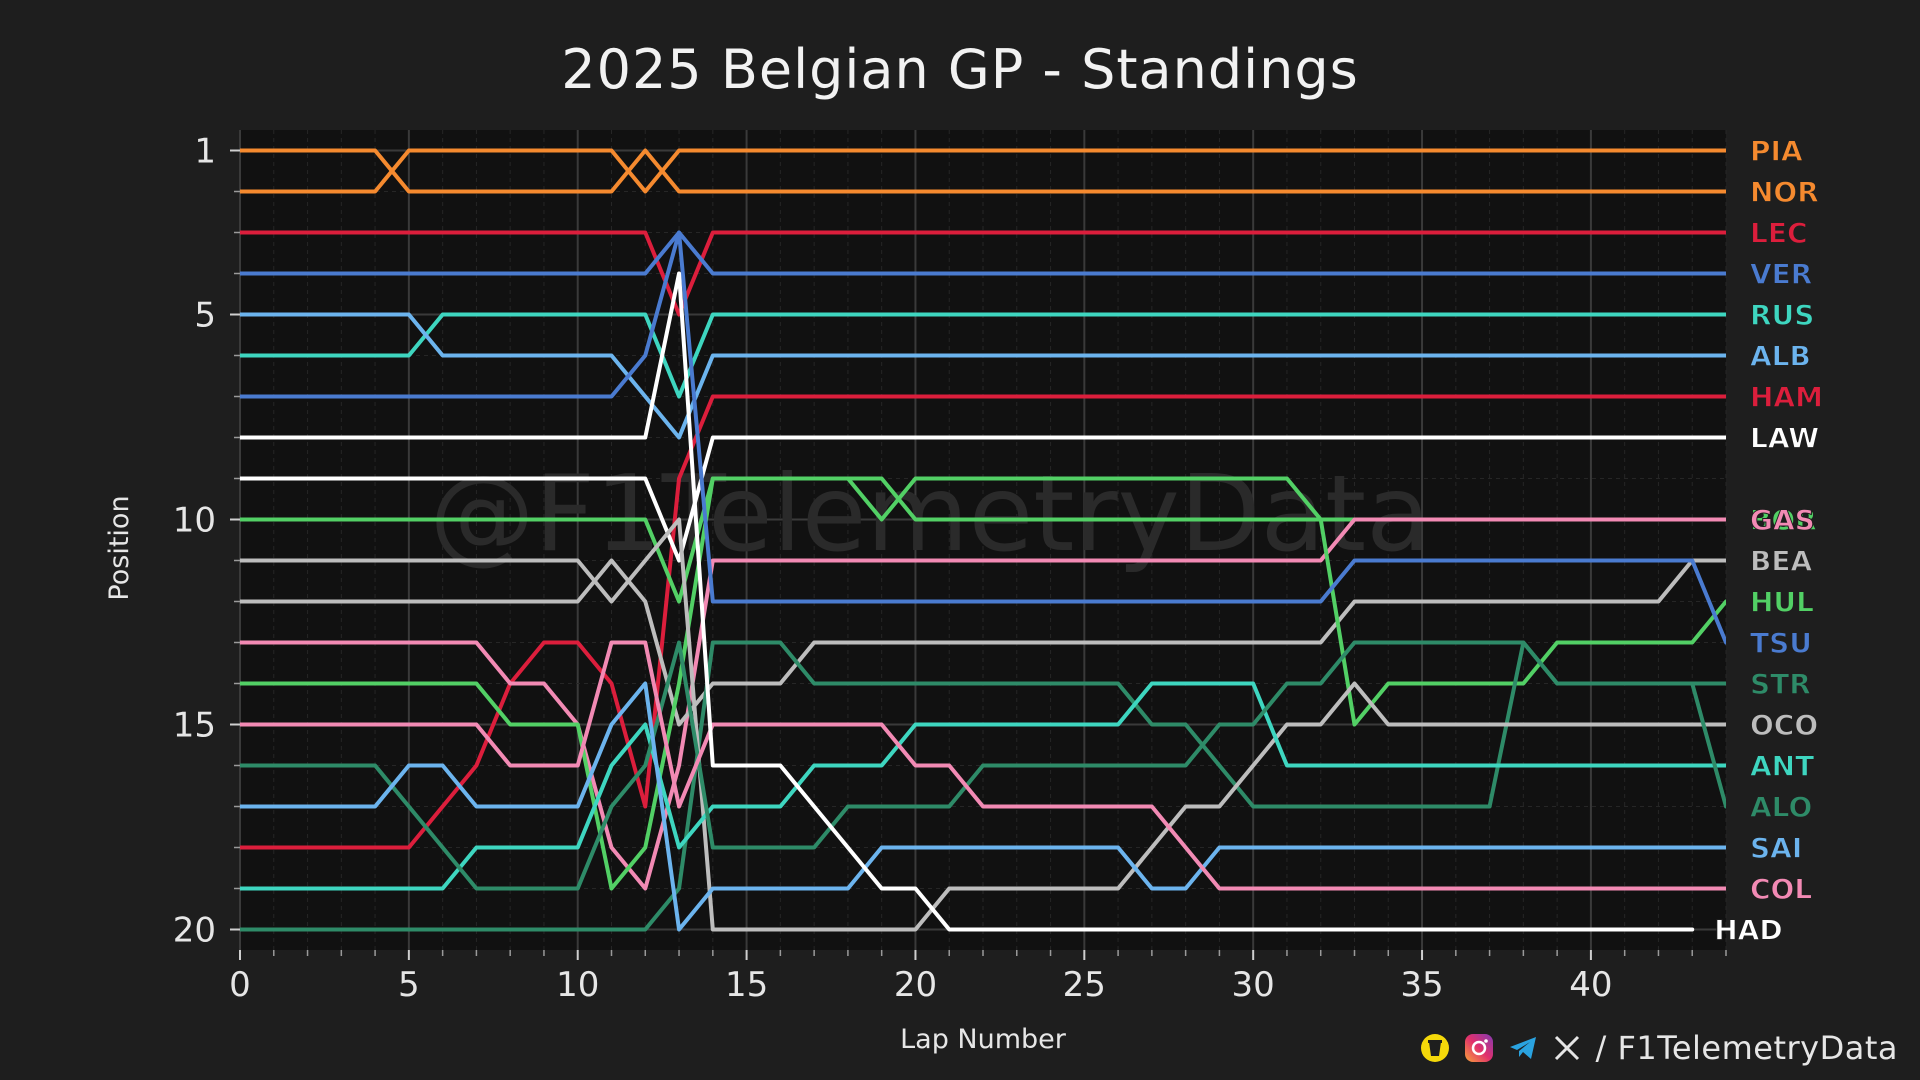  I want to click on driver-label-alo: ALO, so click(1781, 807).